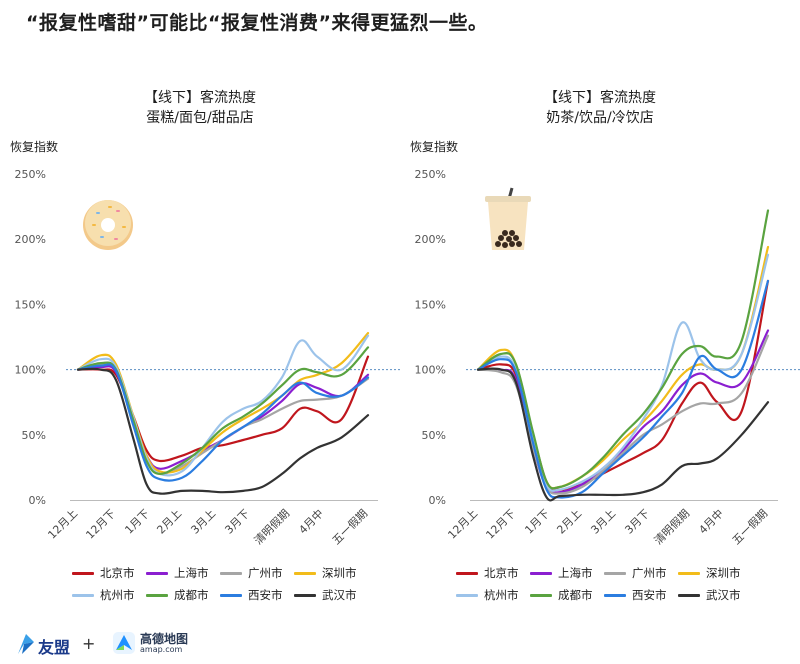 This screenshot has height=664, width=800. I want to click on headline: “报复性嗜甜”可能比“报复性消费”来得更猛烈一些。, so click(257, 23).